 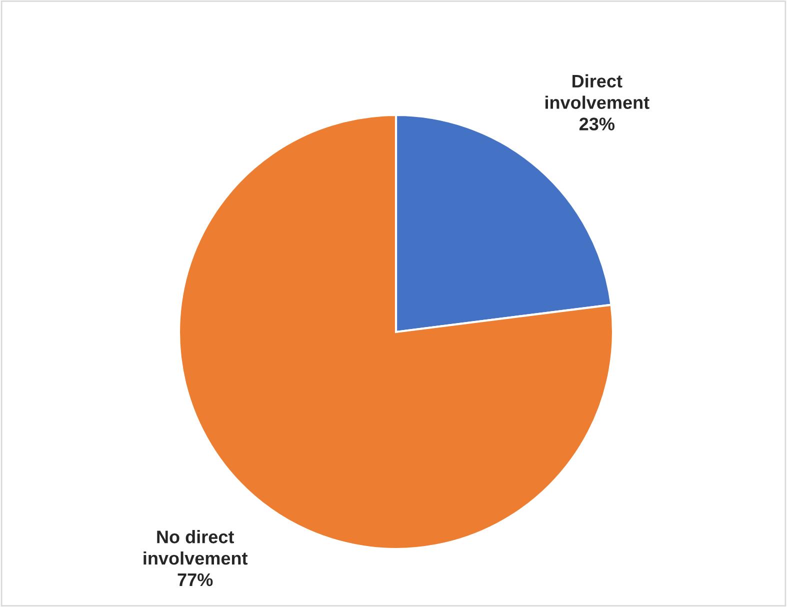 I want to click on data-label: 23%, so click(x=596, y=124).